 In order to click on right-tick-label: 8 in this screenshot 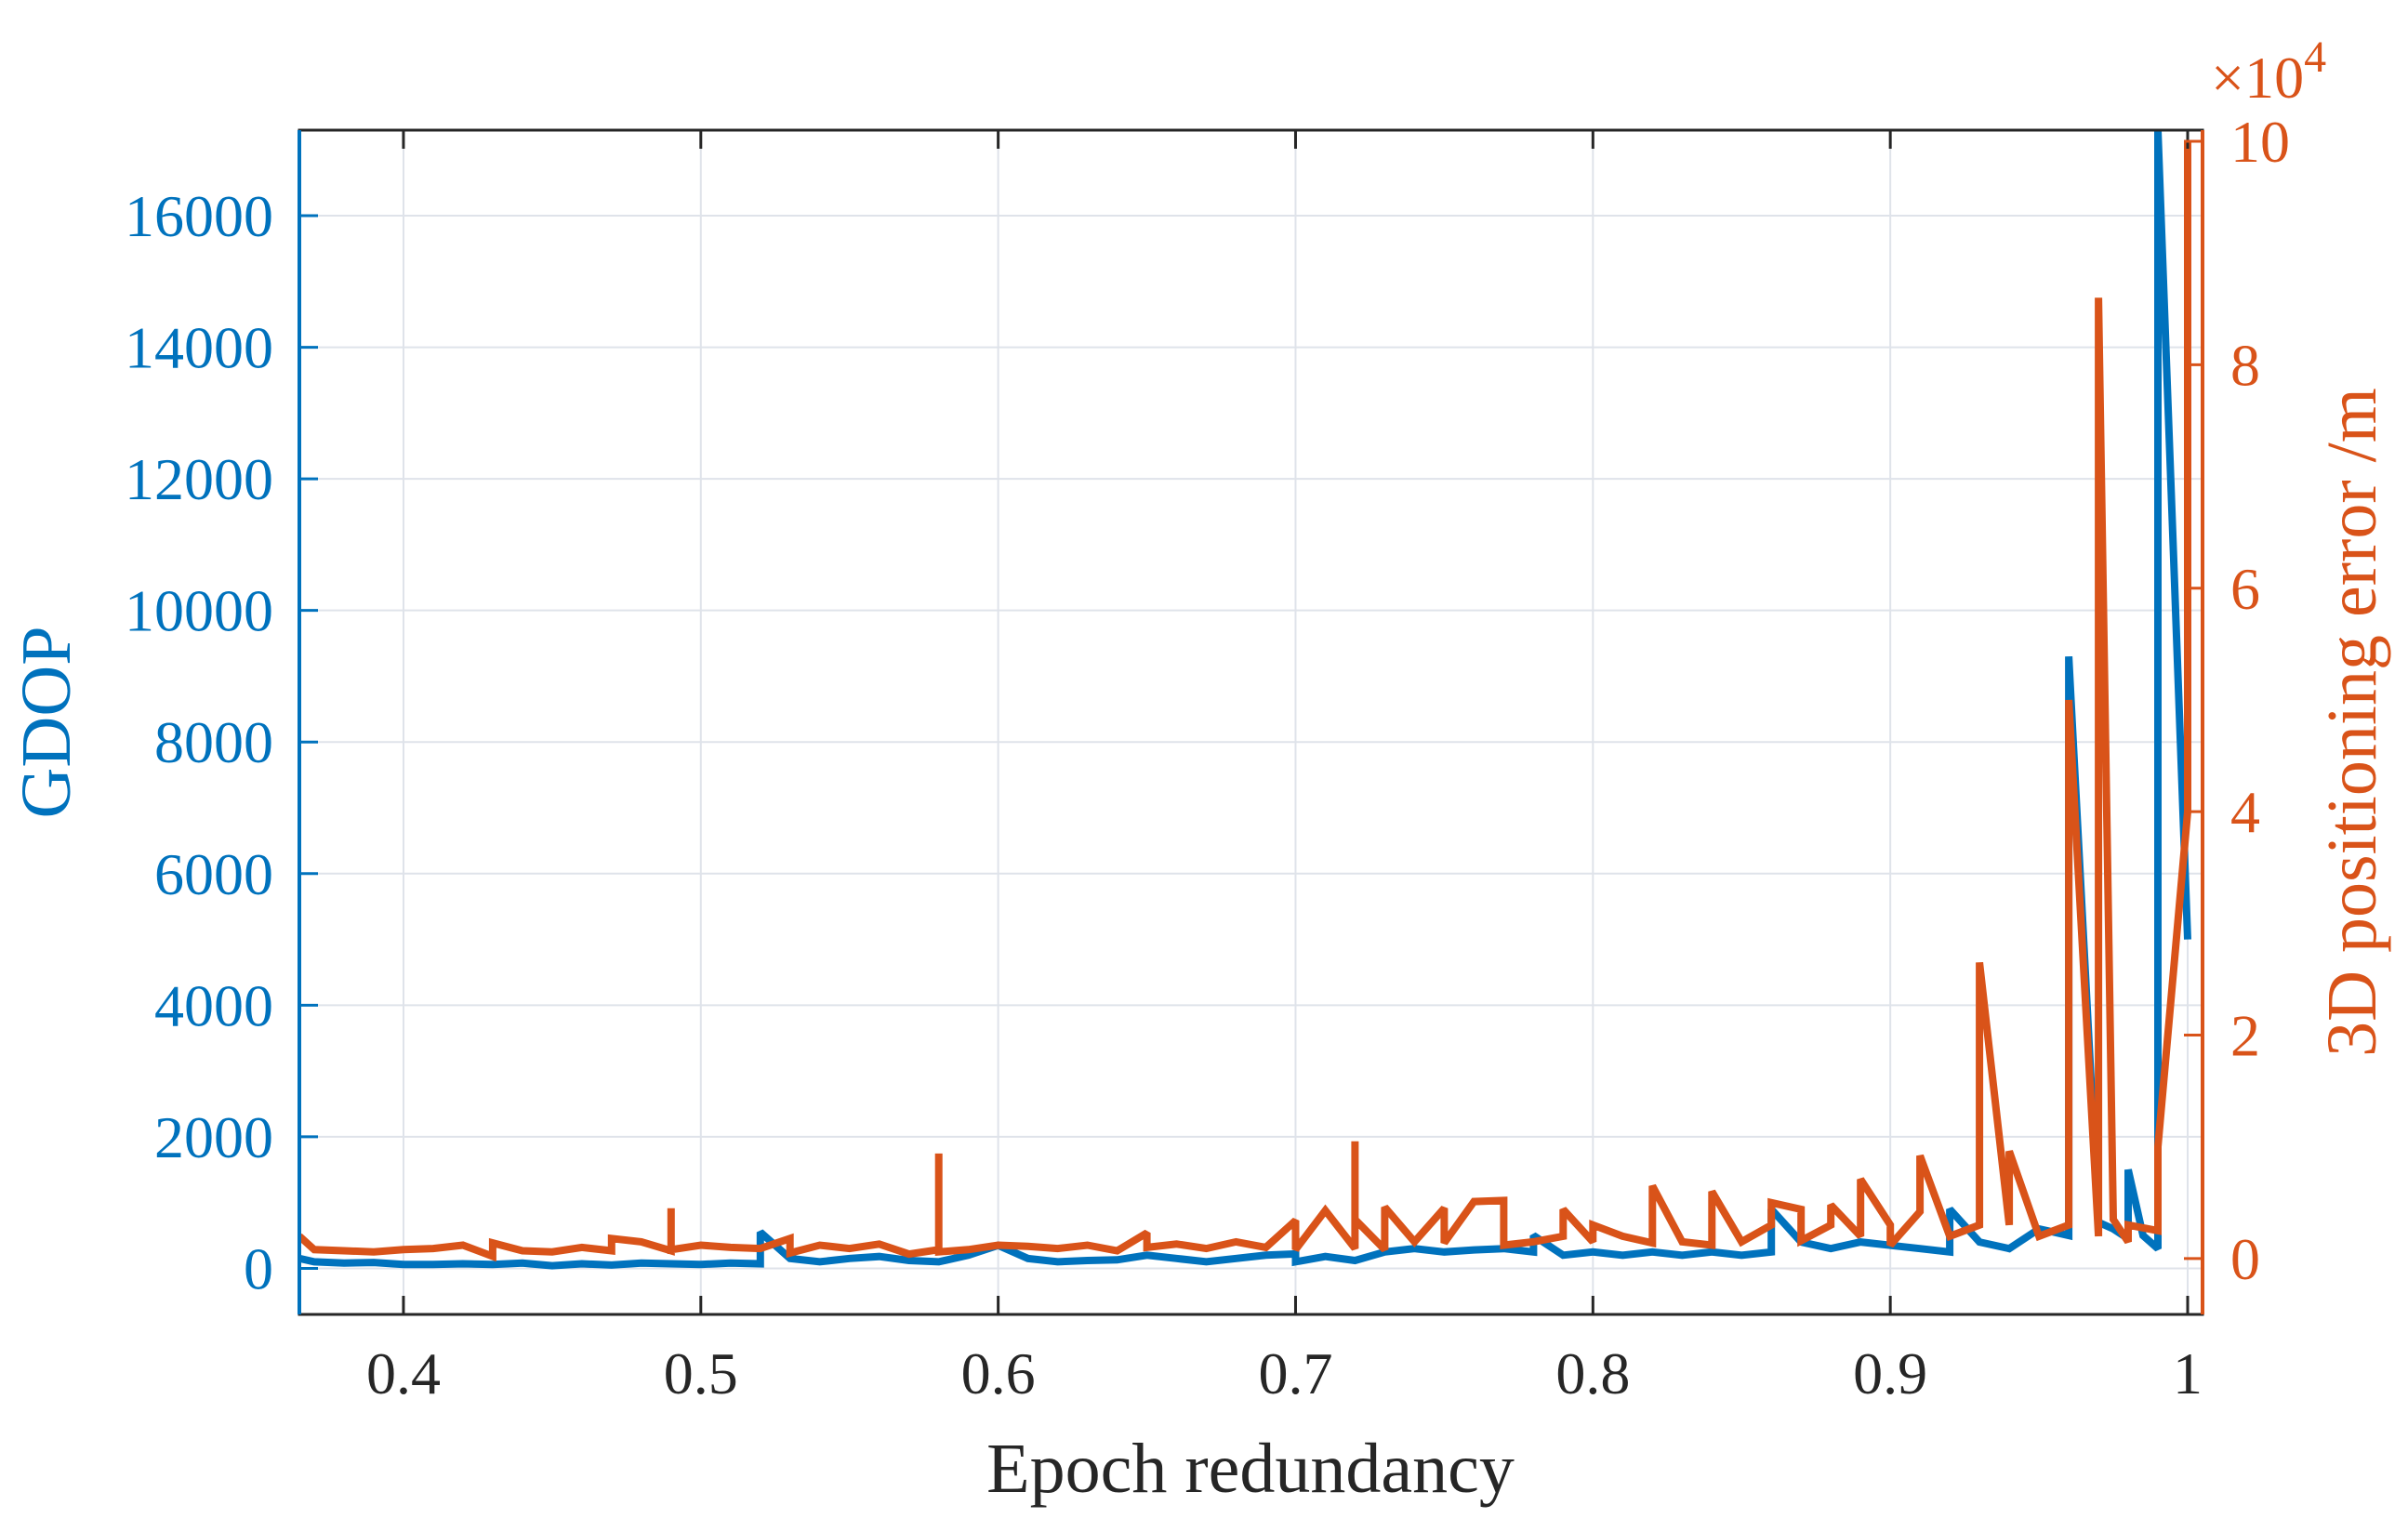, I will do `click(2245, 365)`.